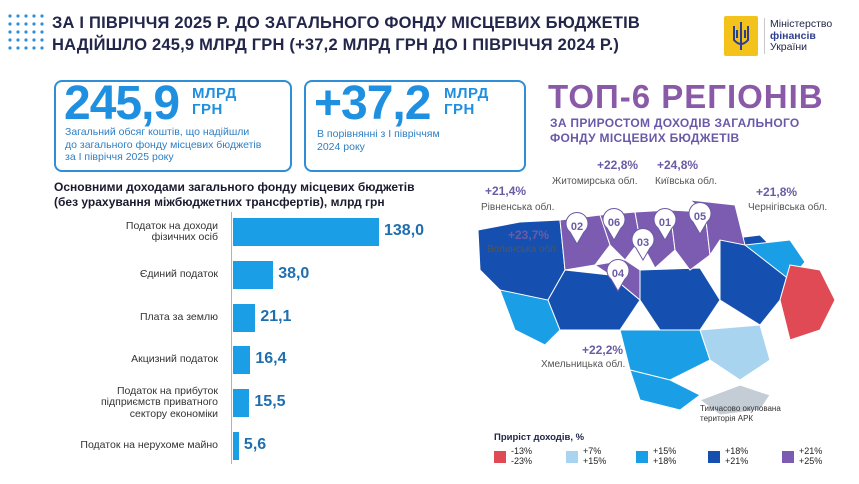 Image resolution: width=859 pixels, height=484 pixels. I want to click on region-rank-label: 02, so click(577, 227).